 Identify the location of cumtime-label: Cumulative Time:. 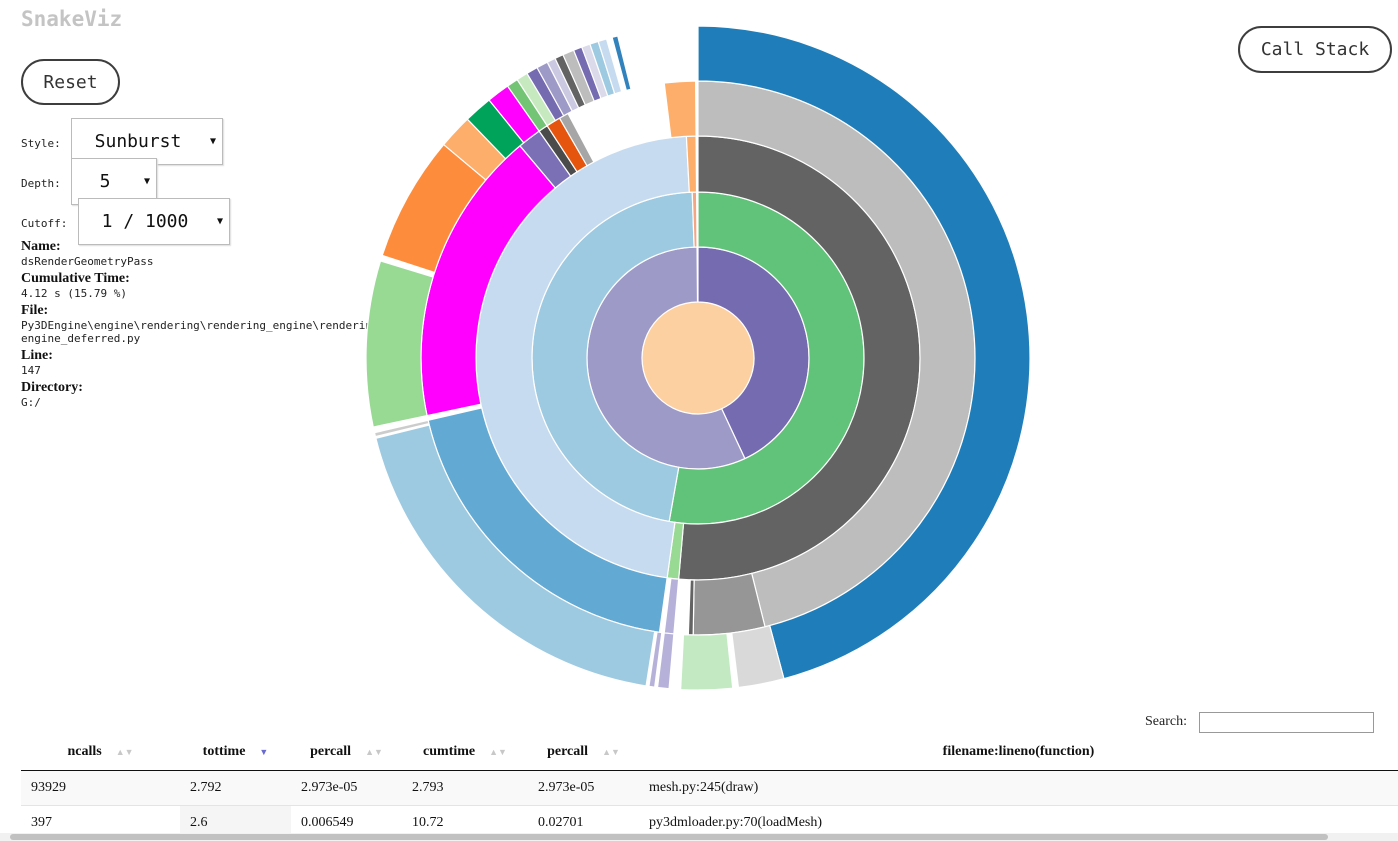
(75, 278).